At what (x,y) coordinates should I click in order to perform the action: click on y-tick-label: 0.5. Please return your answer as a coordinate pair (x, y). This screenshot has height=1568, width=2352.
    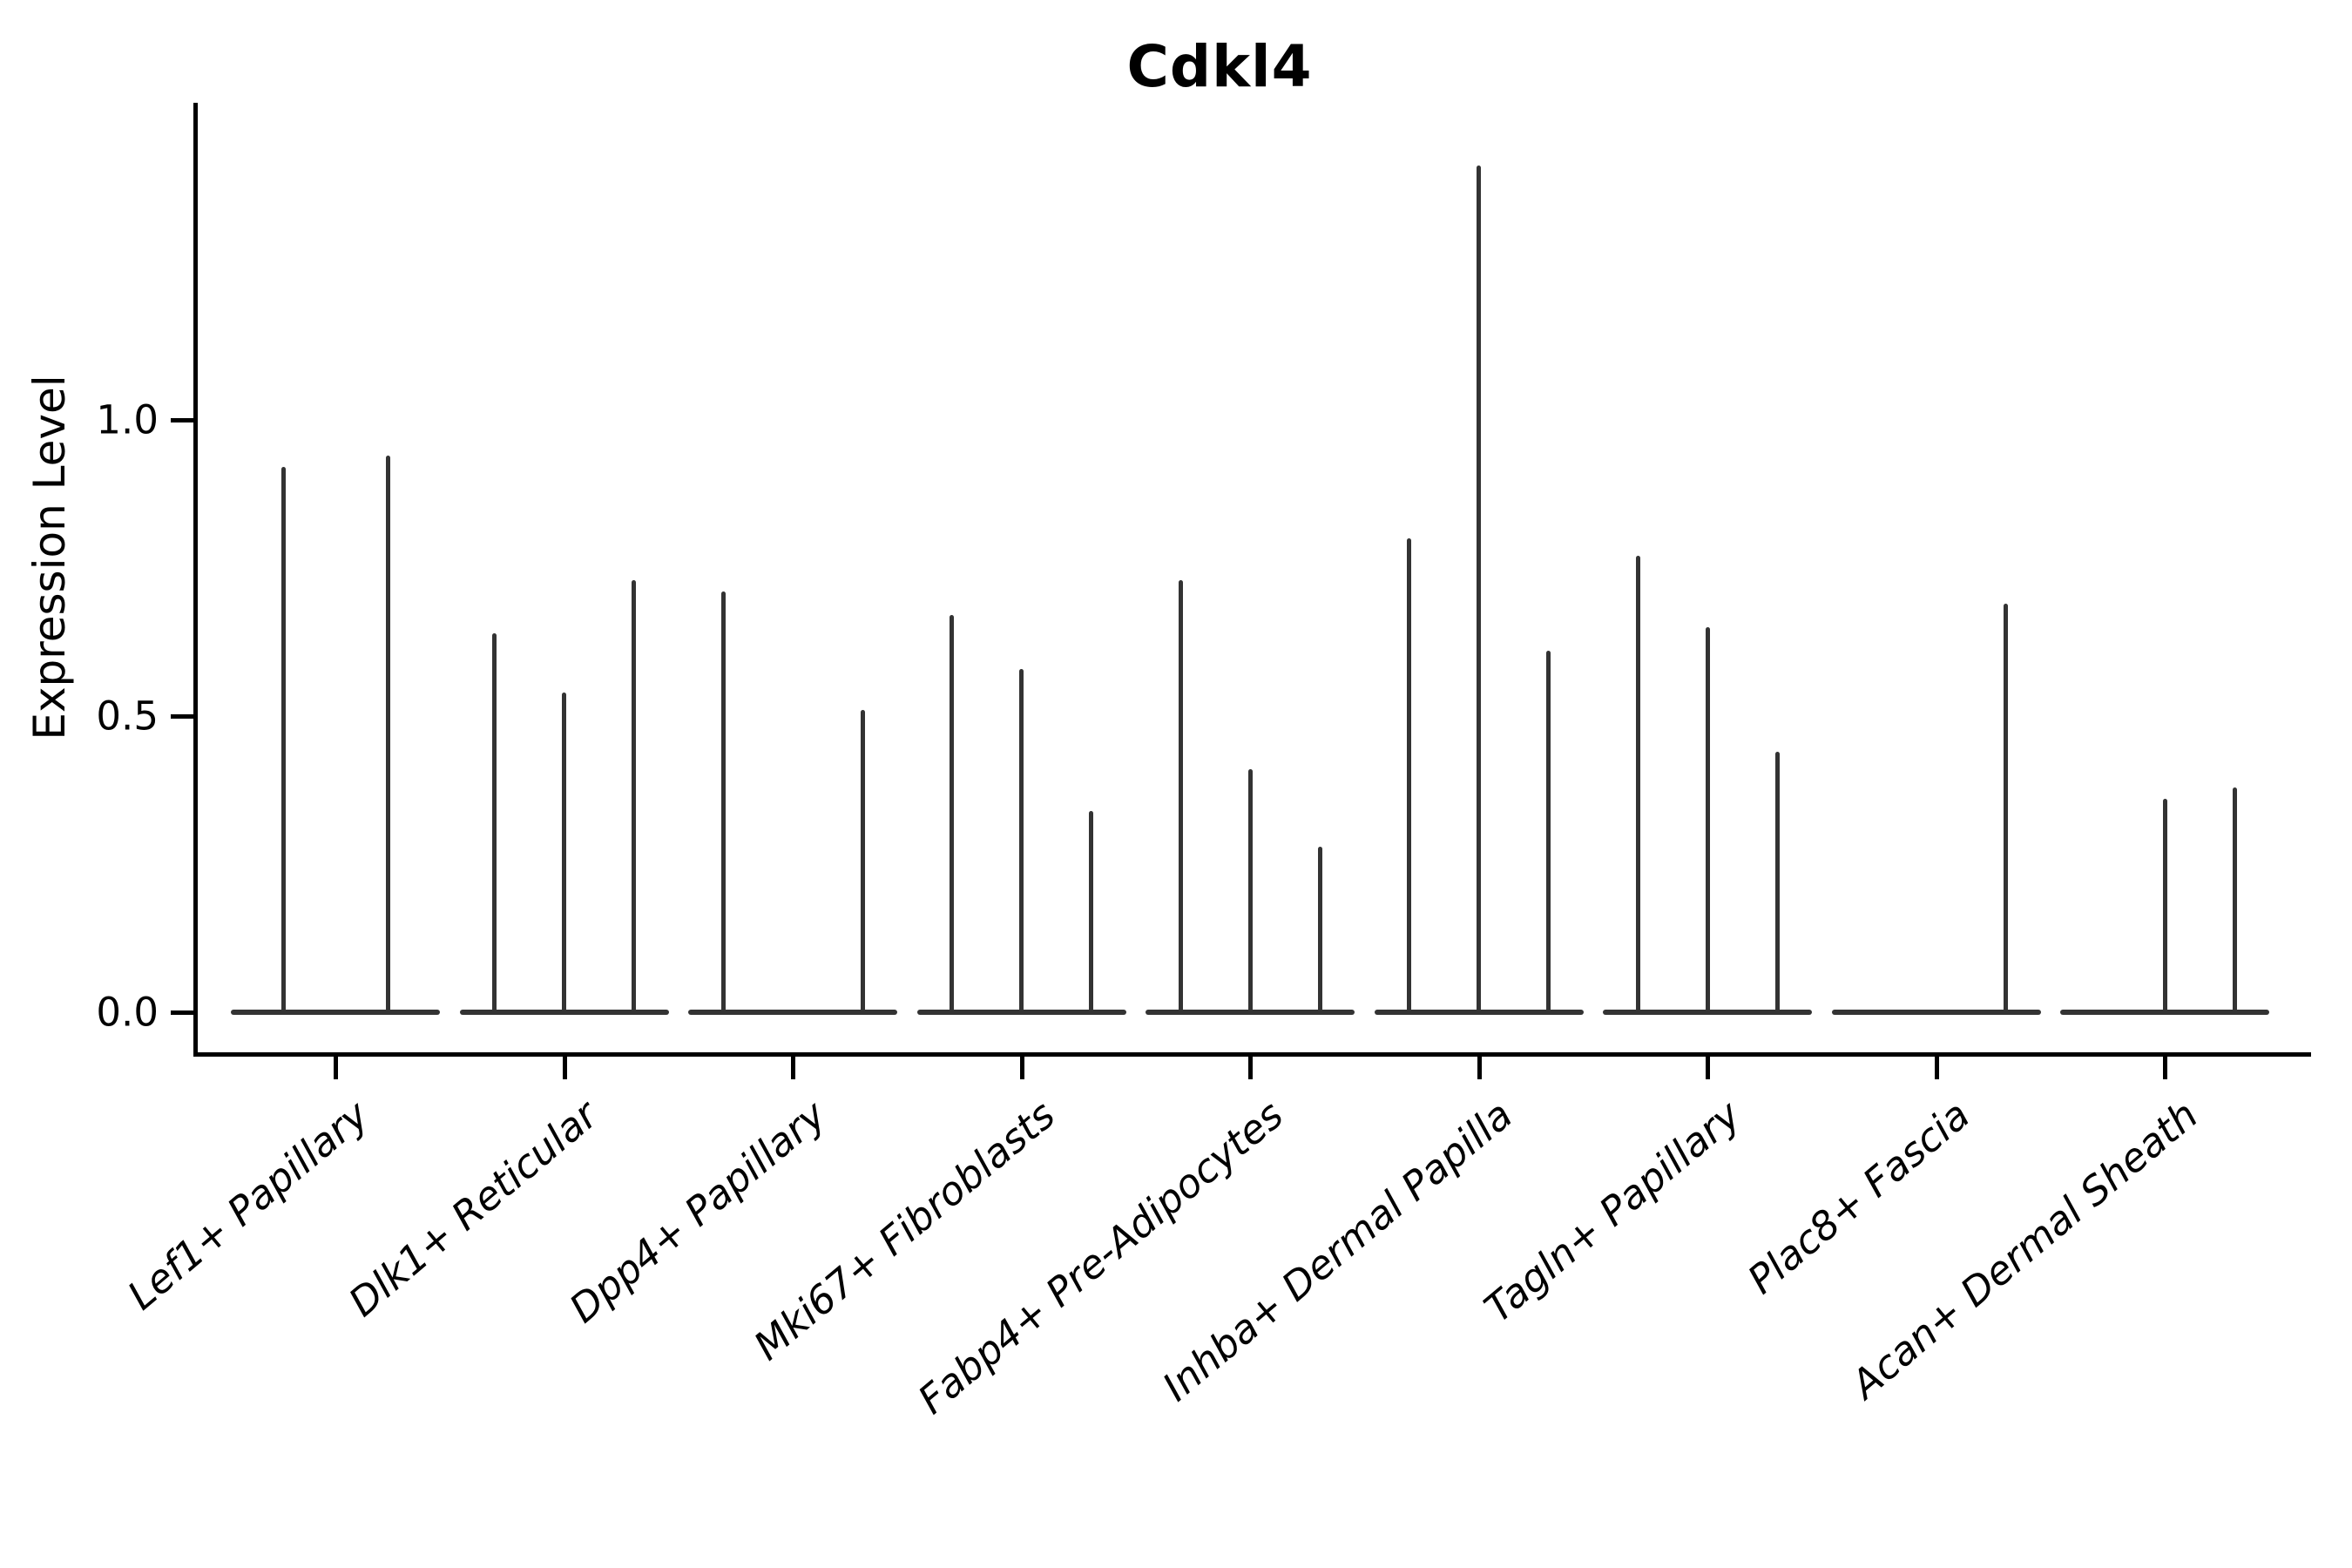
    Looking at the image, I should click on (127, 716).